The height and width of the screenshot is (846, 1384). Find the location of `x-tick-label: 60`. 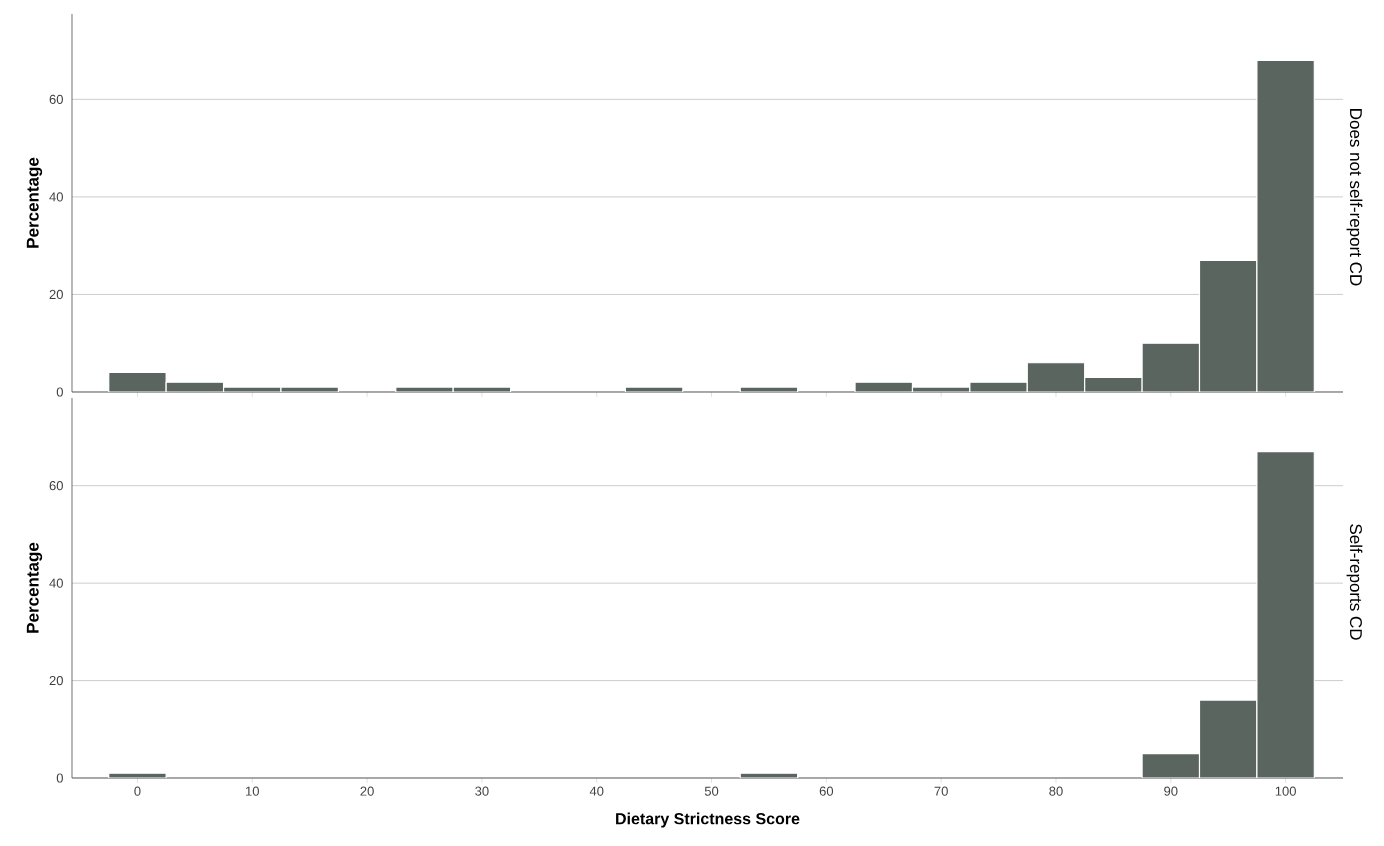

x-tick-label: 60 is located at coordinates (826, 791).